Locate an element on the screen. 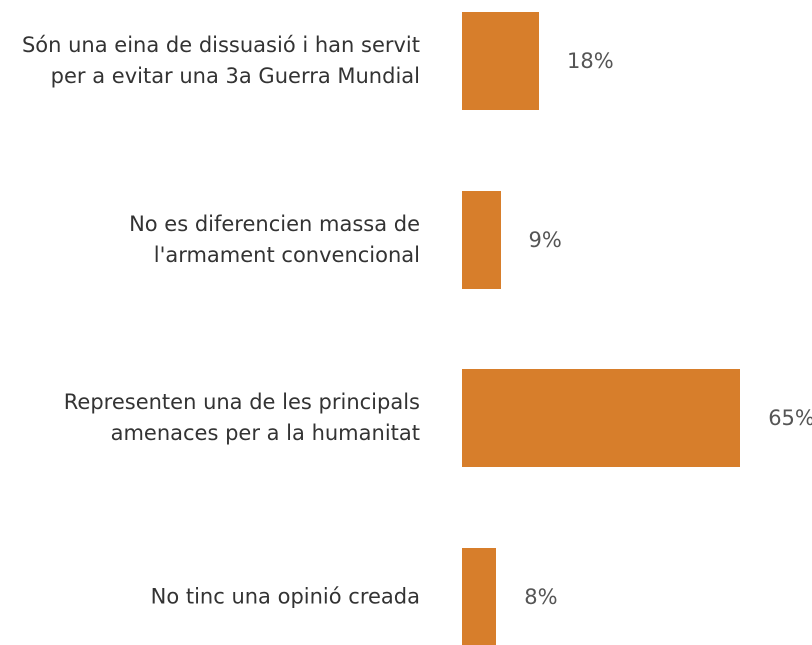 The height and width of the screenshot is (645, 812). value-label: 8% is located at coordinates (541, 597).